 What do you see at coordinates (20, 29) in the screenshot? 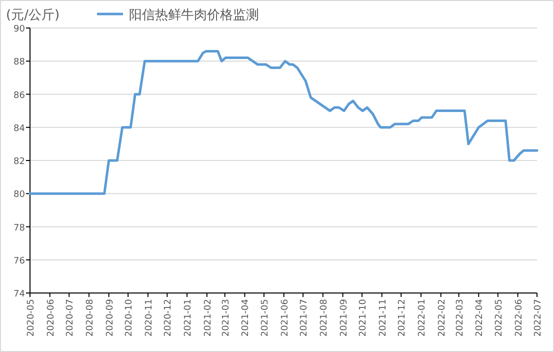
I see `y-tick-label: 90` at bounding box center [20, 29].